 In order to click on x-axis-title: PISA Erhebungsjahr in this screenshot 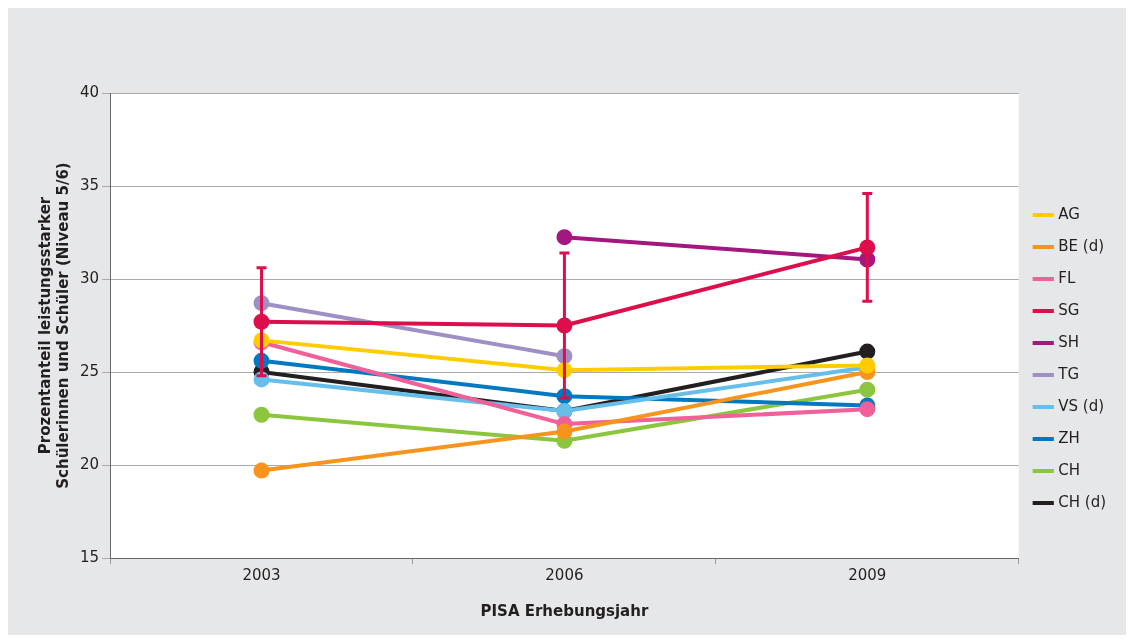, I will do `click(564, 610)`.